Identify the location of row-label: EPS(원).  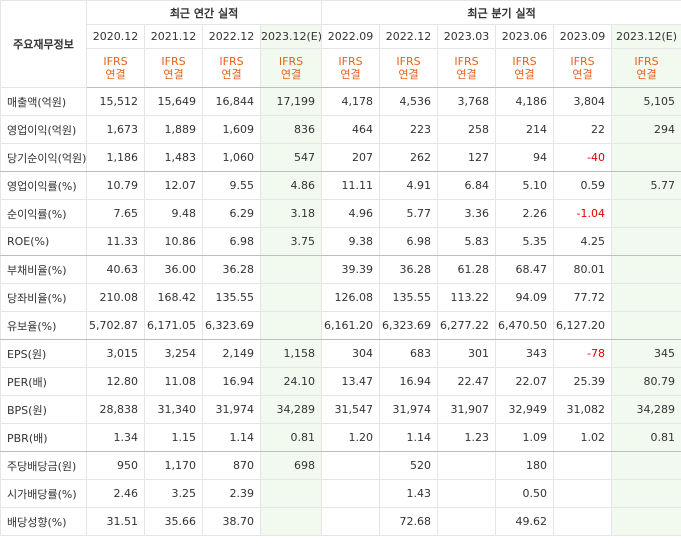
(43, 353).